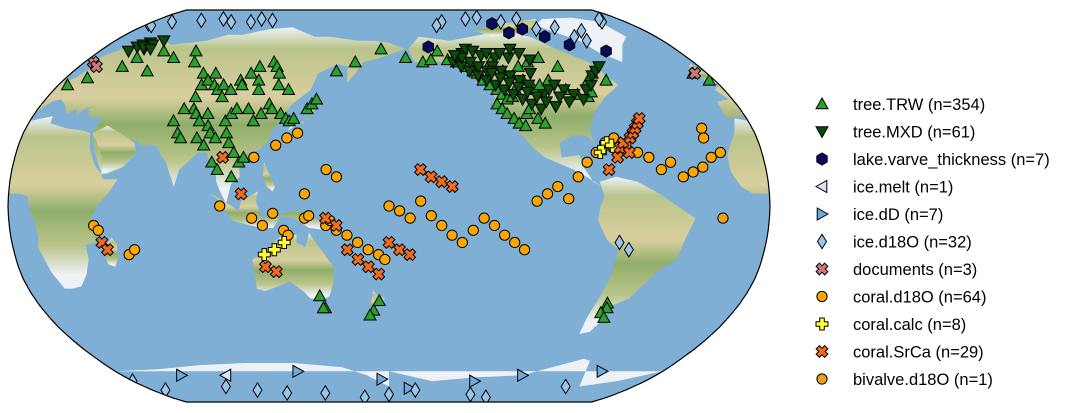 The width and height of the screenshot is (1089, 413). What do you see at coordinates (267, 211) in the screenshot?
I see `land-indonesia` at bounding box center [267, 211].